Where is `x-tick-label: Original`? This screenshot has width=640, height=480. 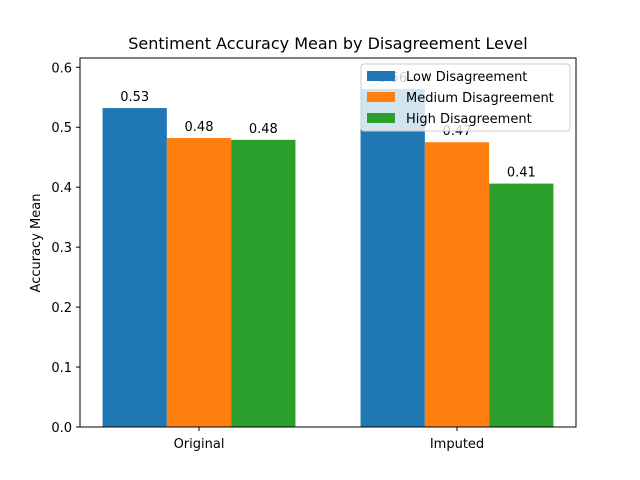
x-tick-label: Original is located at coordinates (199, 444).